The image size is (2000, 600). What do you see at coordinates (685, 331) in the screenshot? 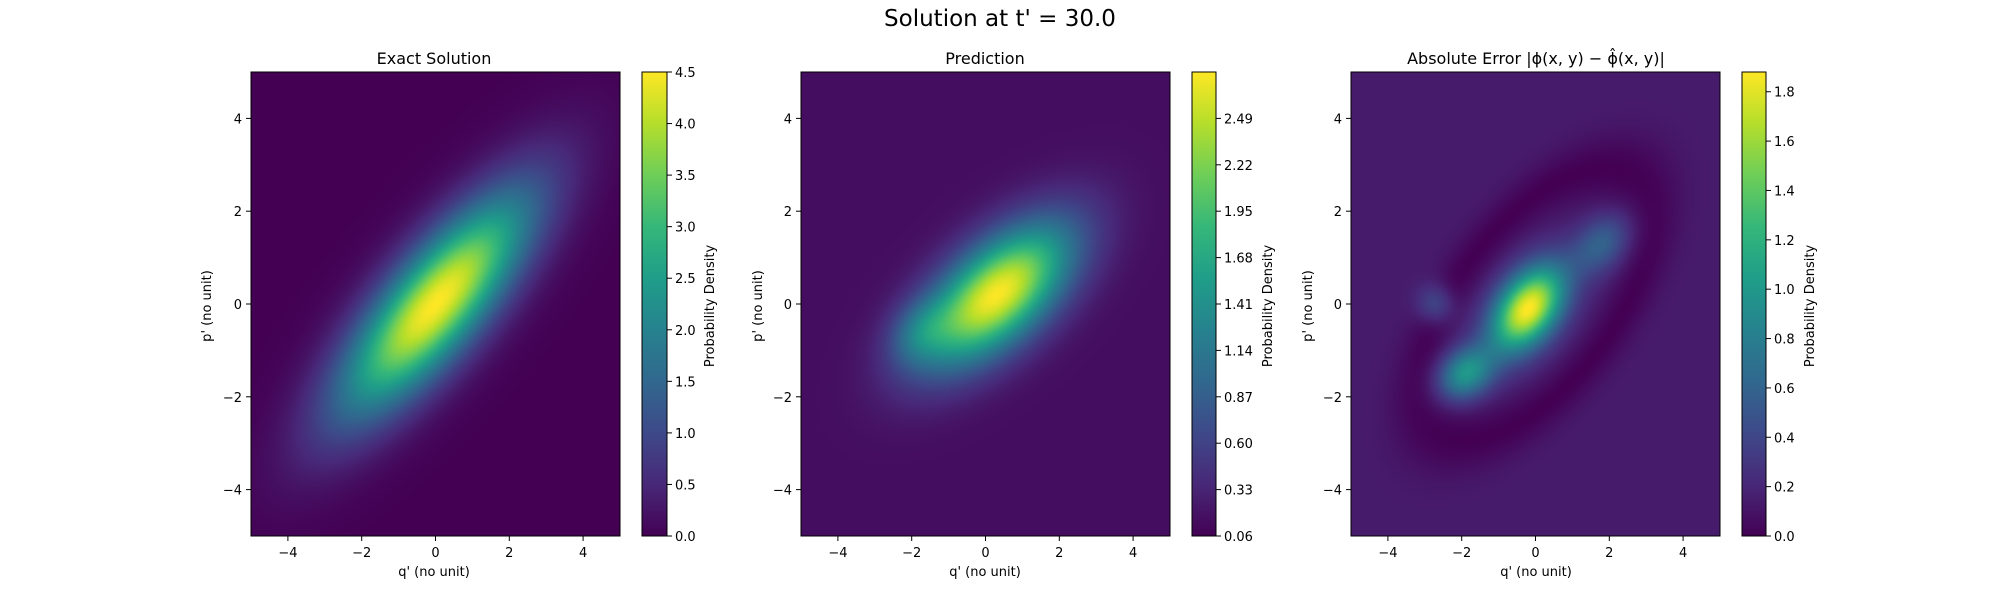
I see `colorbar-tick-label: 2.0` at bounding box center [685, 331].